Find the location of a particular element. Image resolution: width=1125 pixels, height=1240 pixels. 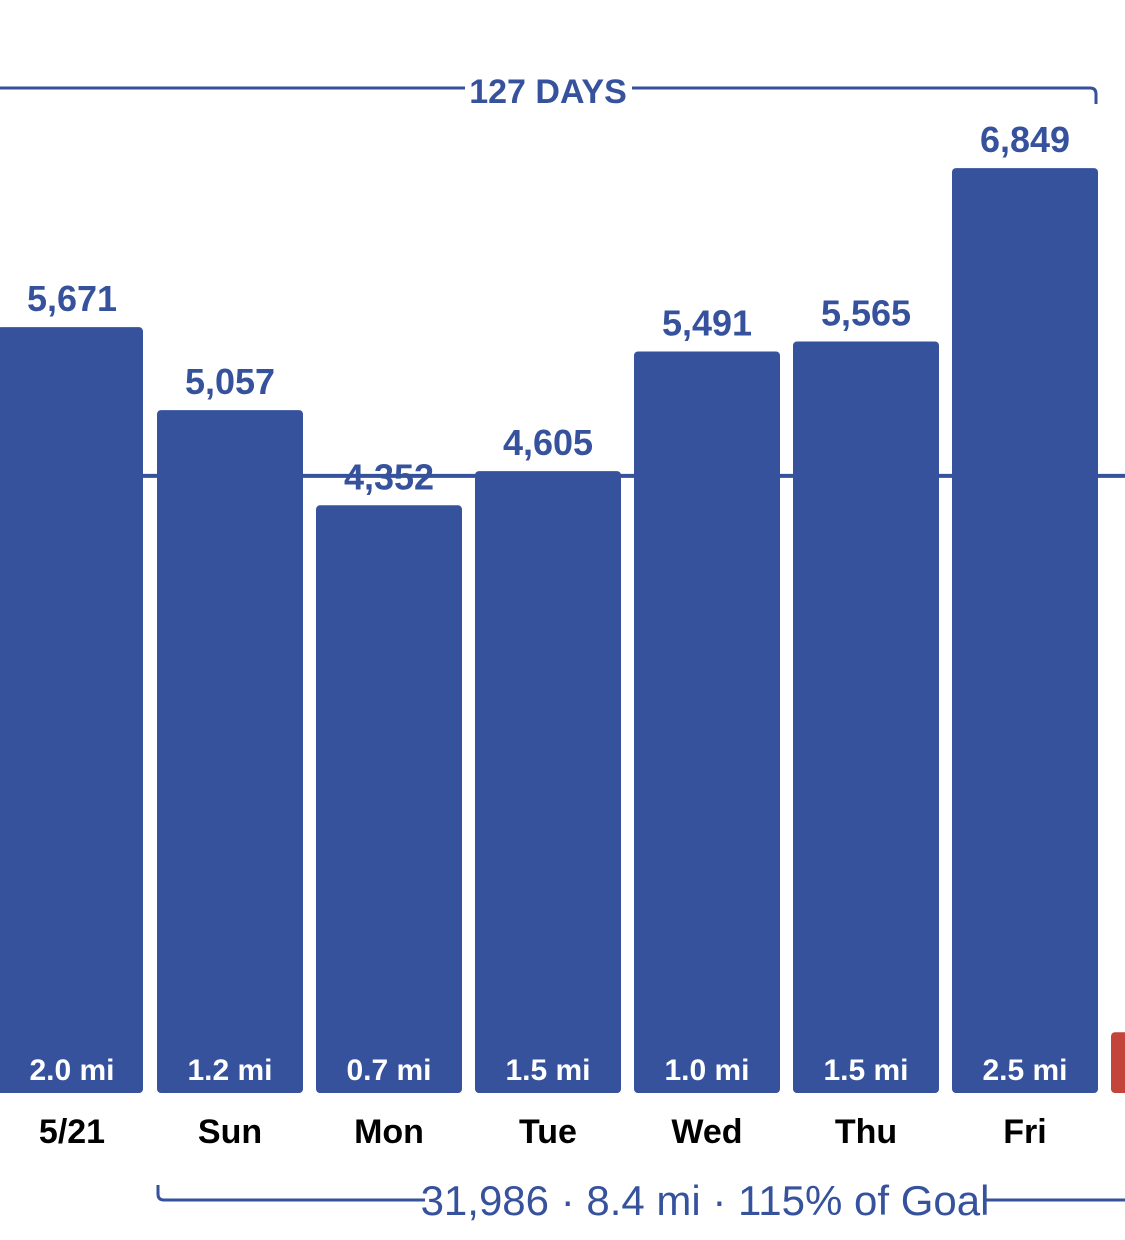

bar-sun is located at coordinates (230, 752).